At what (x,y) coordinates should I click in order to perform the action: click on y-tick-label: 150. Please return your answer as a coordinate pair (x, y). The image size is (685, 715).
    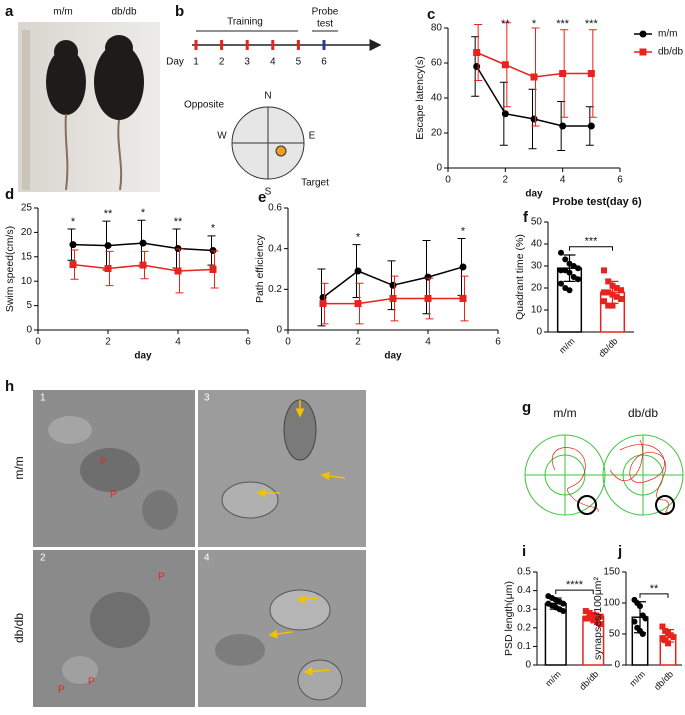
    Looking at the image, I should click on (611, 572).